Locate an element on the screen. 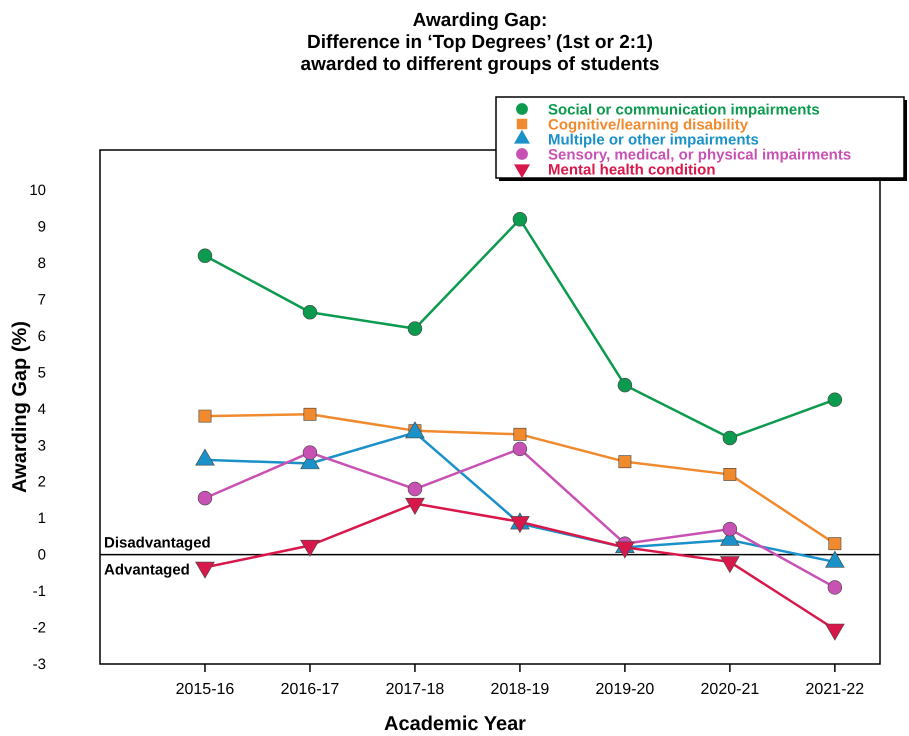 The image size is (909, 736). annotation: Disadvantaged is located at coordinates (157, 543).